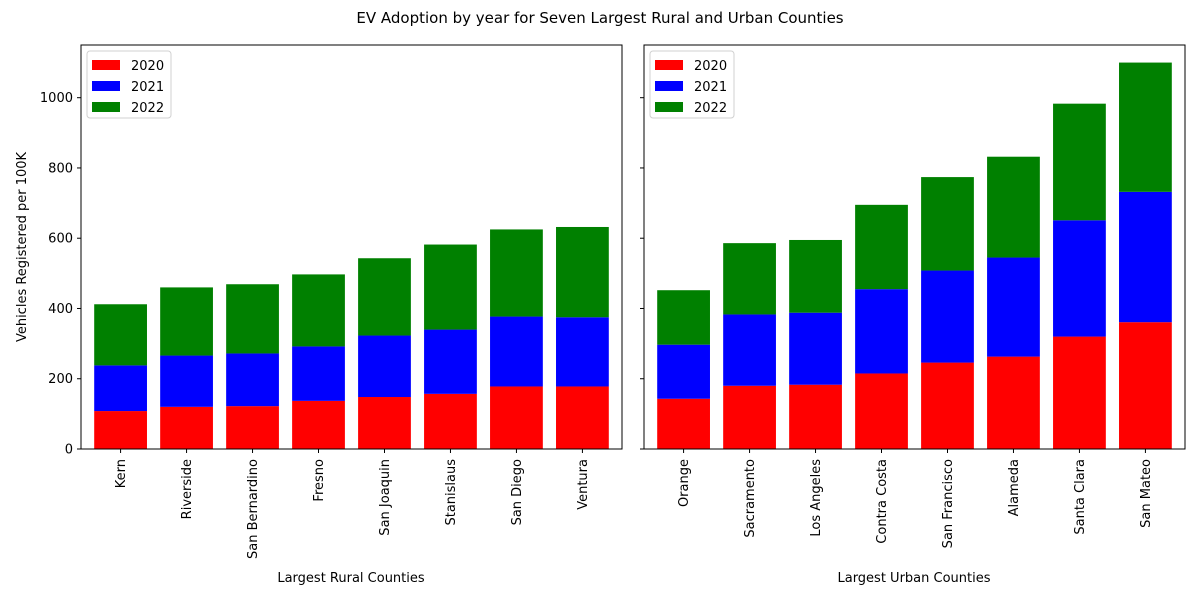 The height and width of the screenshot is (600, 1200). Describe the element at coordinates (947, 316) in the screenshot. I see `bar-2021-san-francisco` at that location.